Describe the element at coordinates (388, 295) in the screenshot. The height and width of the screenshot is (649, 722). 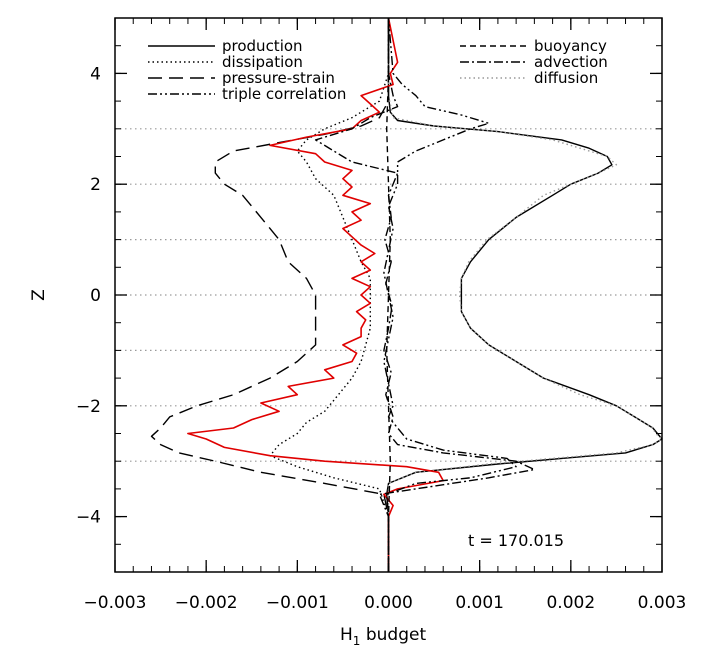
I see `series-buoyancy` at that location.